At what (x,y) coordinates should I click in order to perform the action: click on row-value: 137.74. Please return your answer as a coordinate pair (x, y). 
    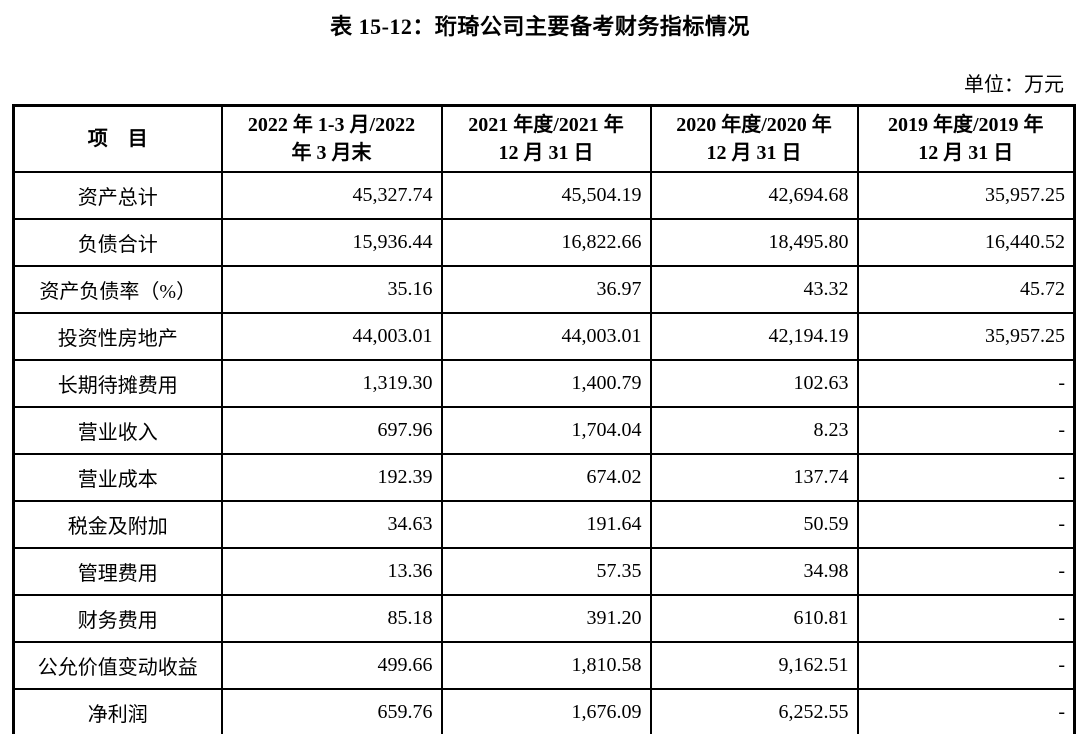
    Looking at the image, I should click on (754, 477).